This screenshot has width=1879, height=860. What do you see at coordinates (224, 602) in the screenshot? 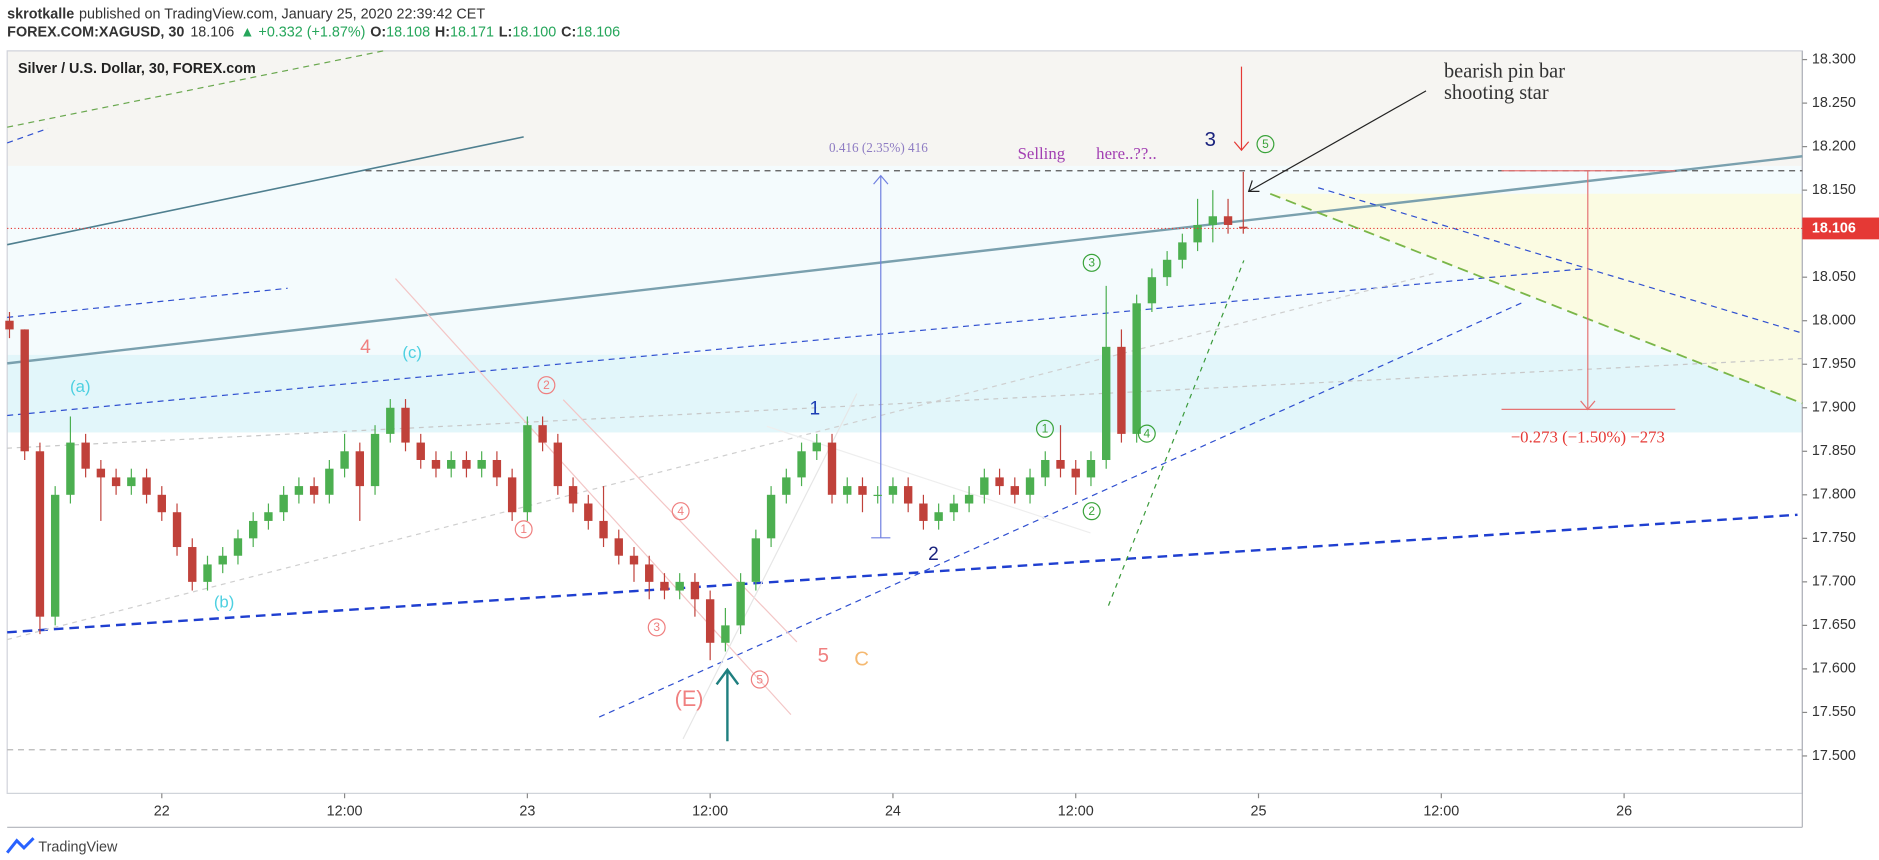
I see `annotation: (b)` at bounding box center [224, 602].